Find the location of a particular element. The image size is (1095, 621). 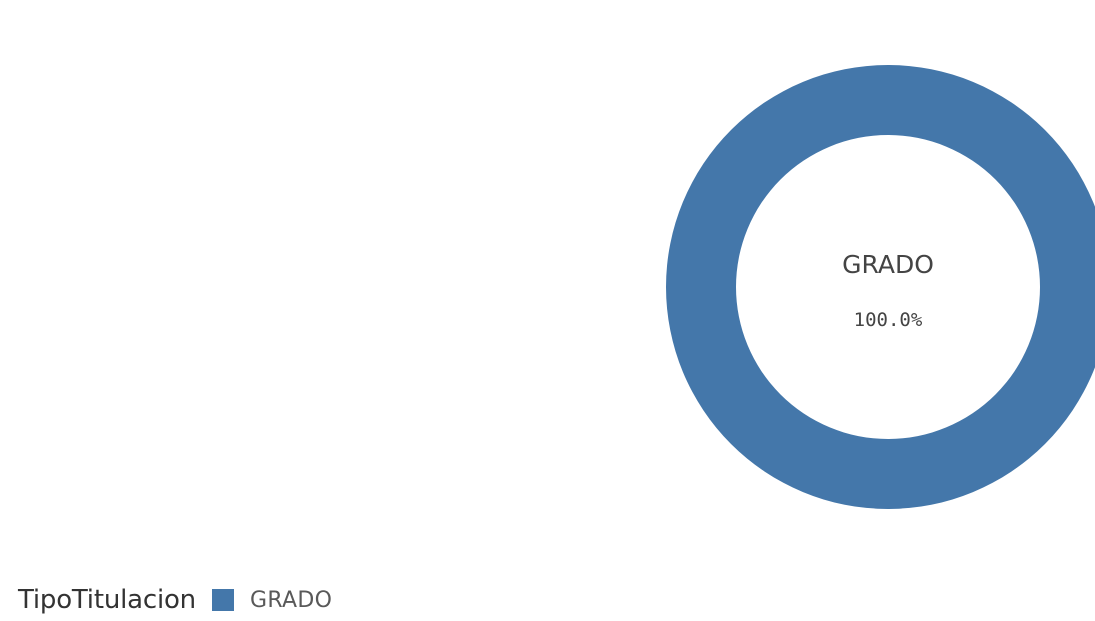

center-category-label: GRADO is located at coordinates (888, 264).